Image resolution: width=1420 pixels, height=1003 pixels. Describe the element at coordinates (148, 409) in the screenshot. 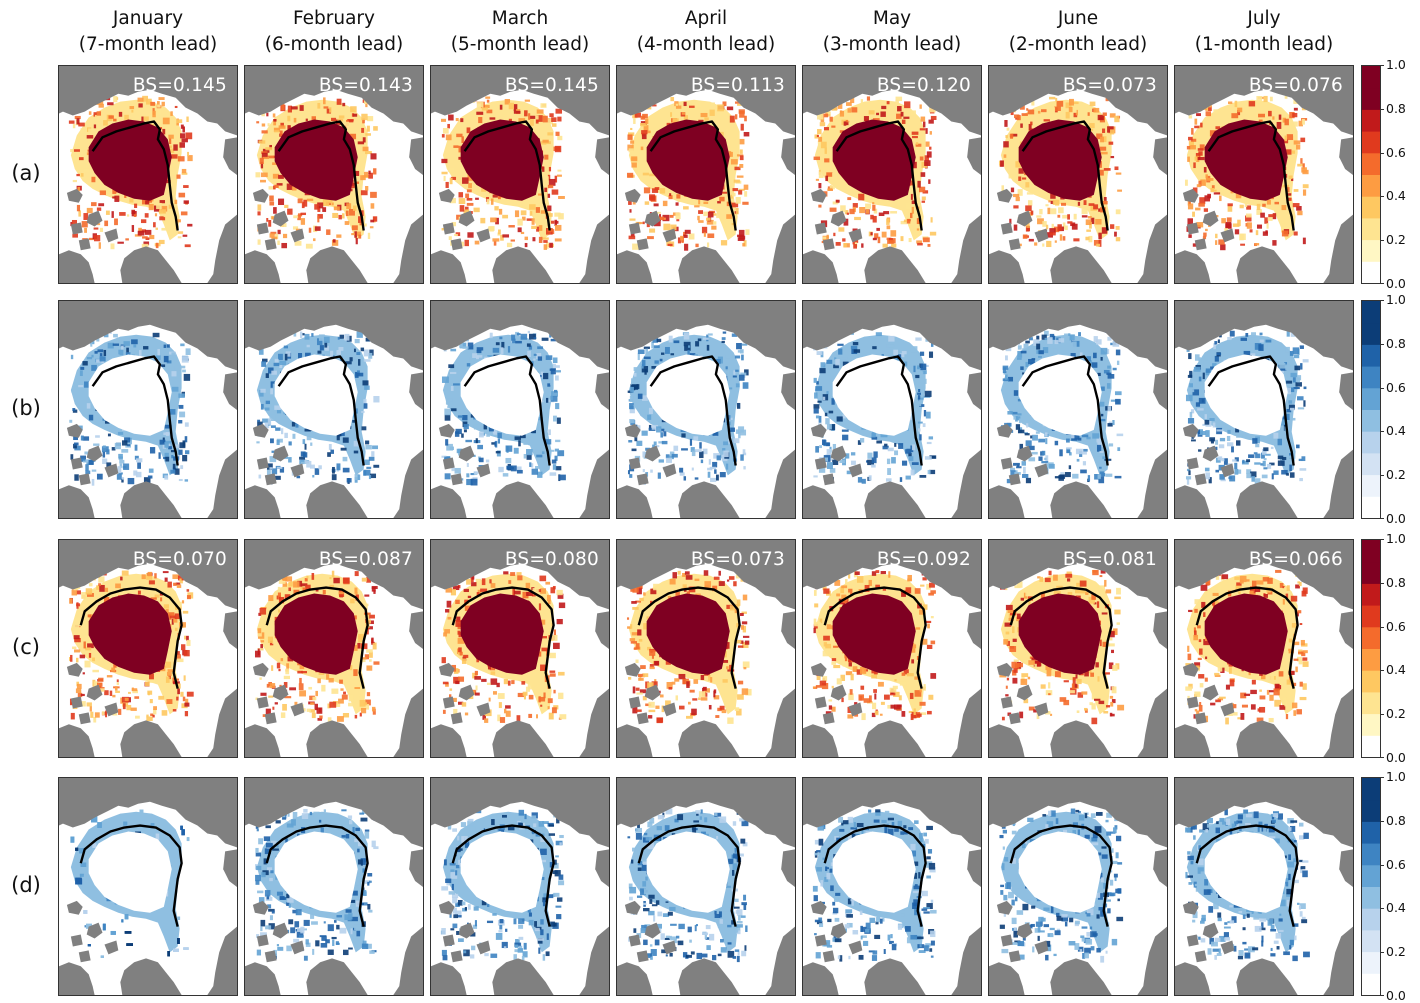

I see `sea-ice-probability-map` at that location.